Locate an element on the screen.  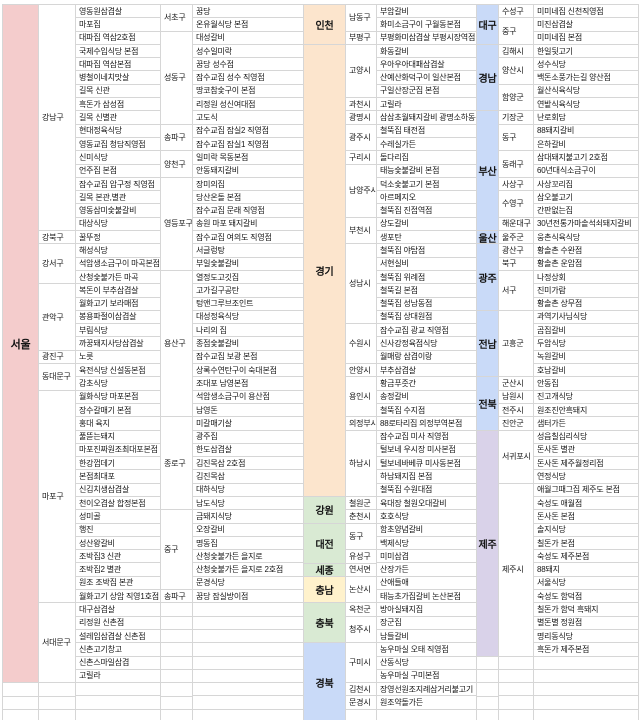
restaurant-cell: 당산온돌 본점 is located at coordinates (248, 198).